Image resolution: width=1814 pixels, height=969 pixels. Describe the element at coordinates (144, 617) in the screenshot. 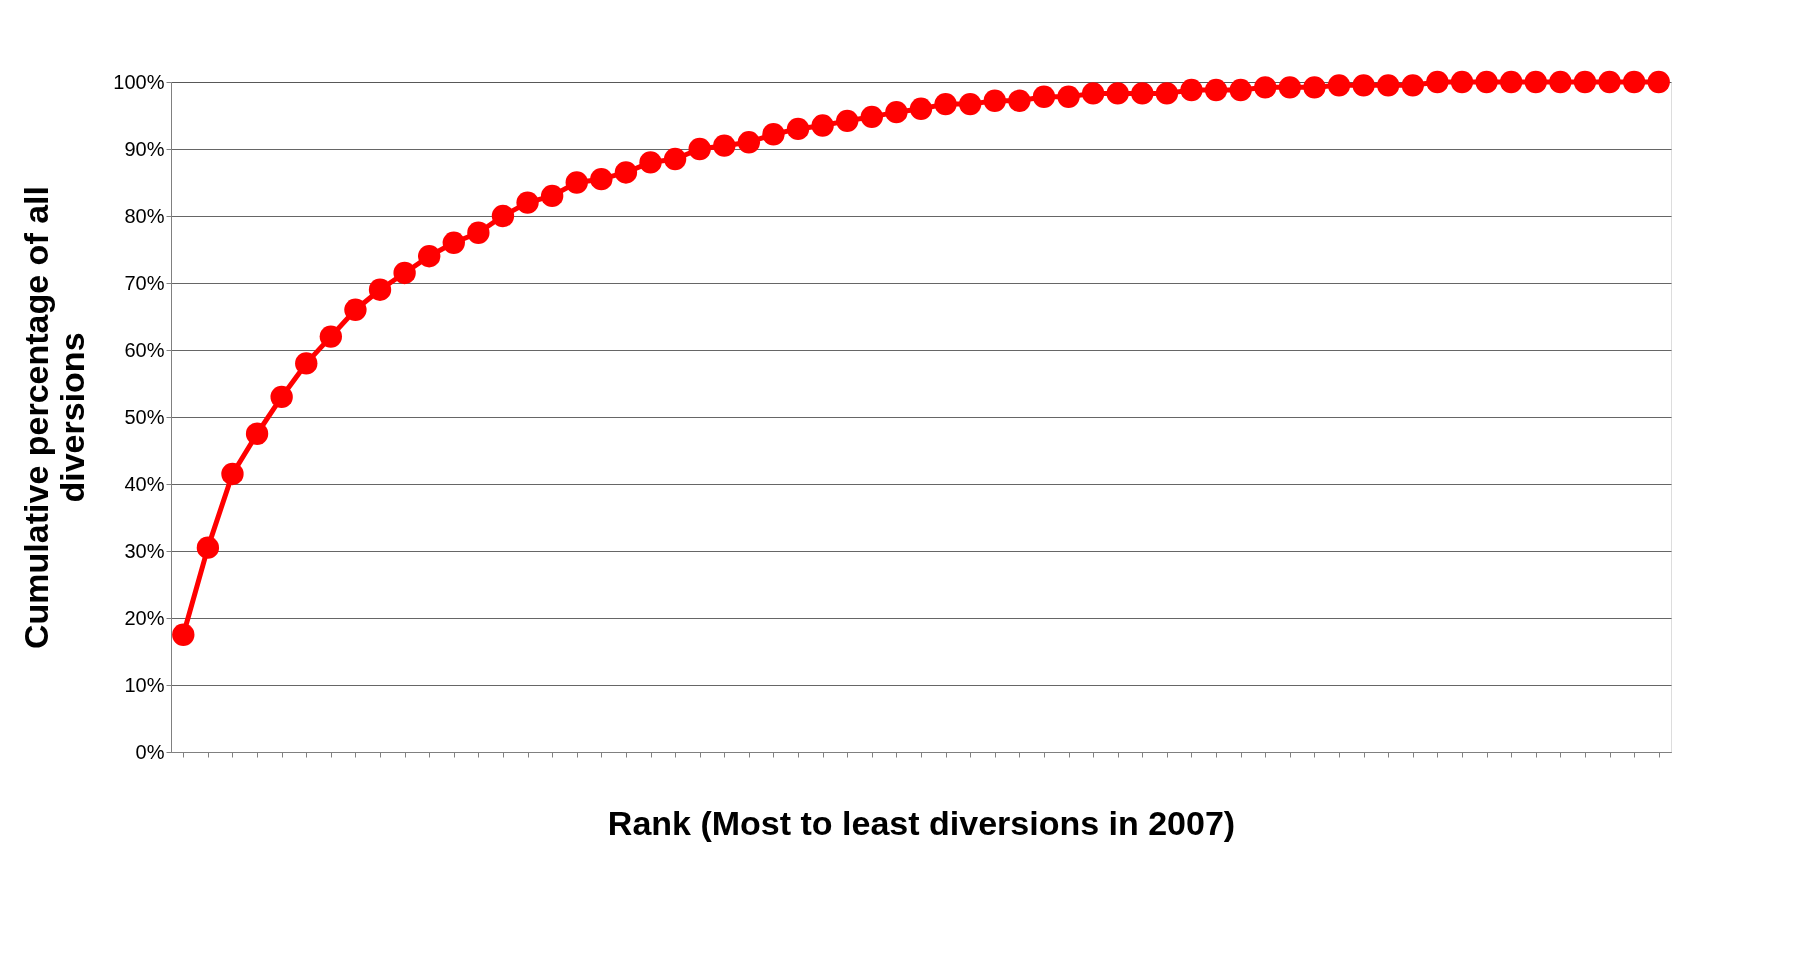

I see `y-tick-label: 20%` at that location.